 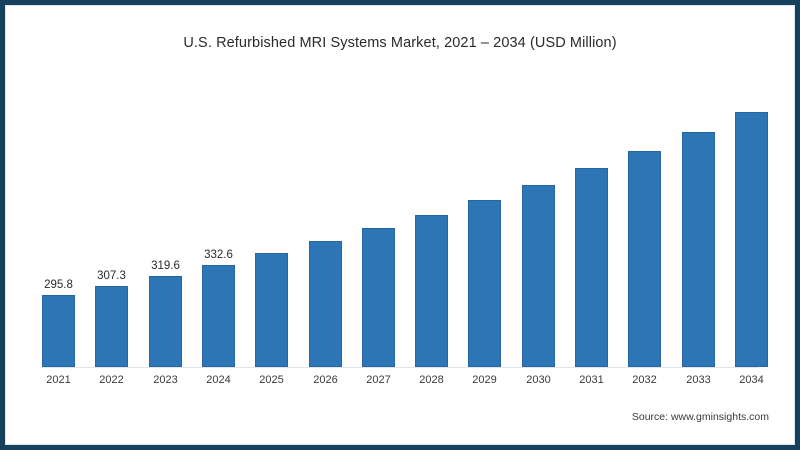 I want to click on x-tick-2030: 2030, so click(x=538, y=380).